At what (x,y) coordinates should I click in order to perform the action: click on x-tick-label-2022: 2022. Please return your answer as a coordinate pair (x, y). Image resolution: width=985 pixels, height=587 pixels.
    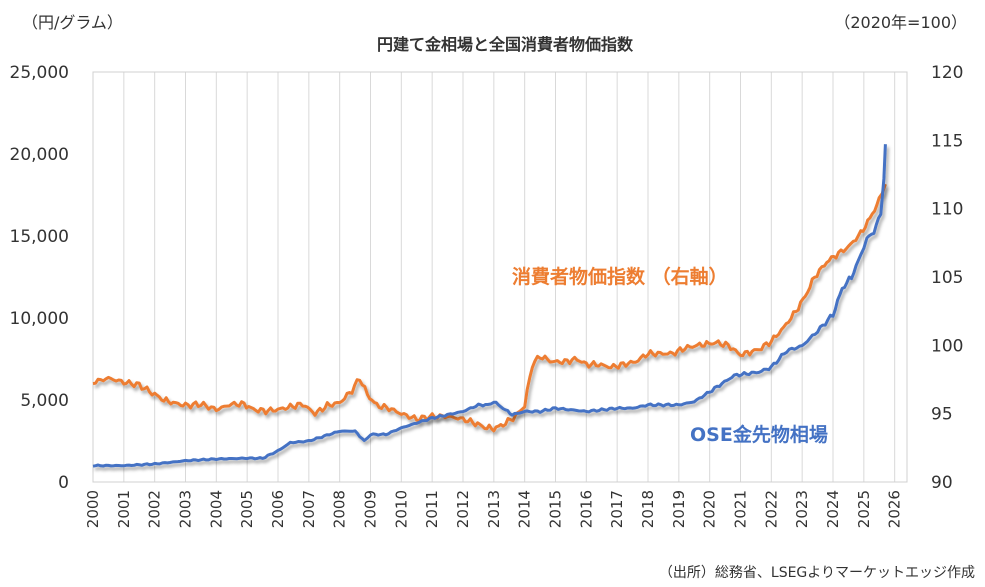
    Looking at the image, I should click on (771, 509).